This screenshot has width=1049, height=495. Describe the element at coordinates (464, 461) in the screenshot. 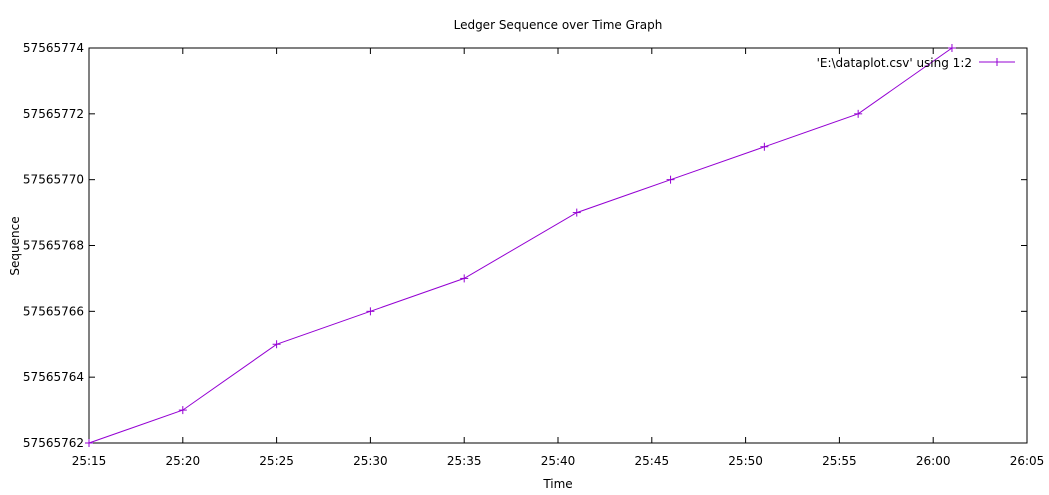

I see `x-tick-label: 25:35` at that location.